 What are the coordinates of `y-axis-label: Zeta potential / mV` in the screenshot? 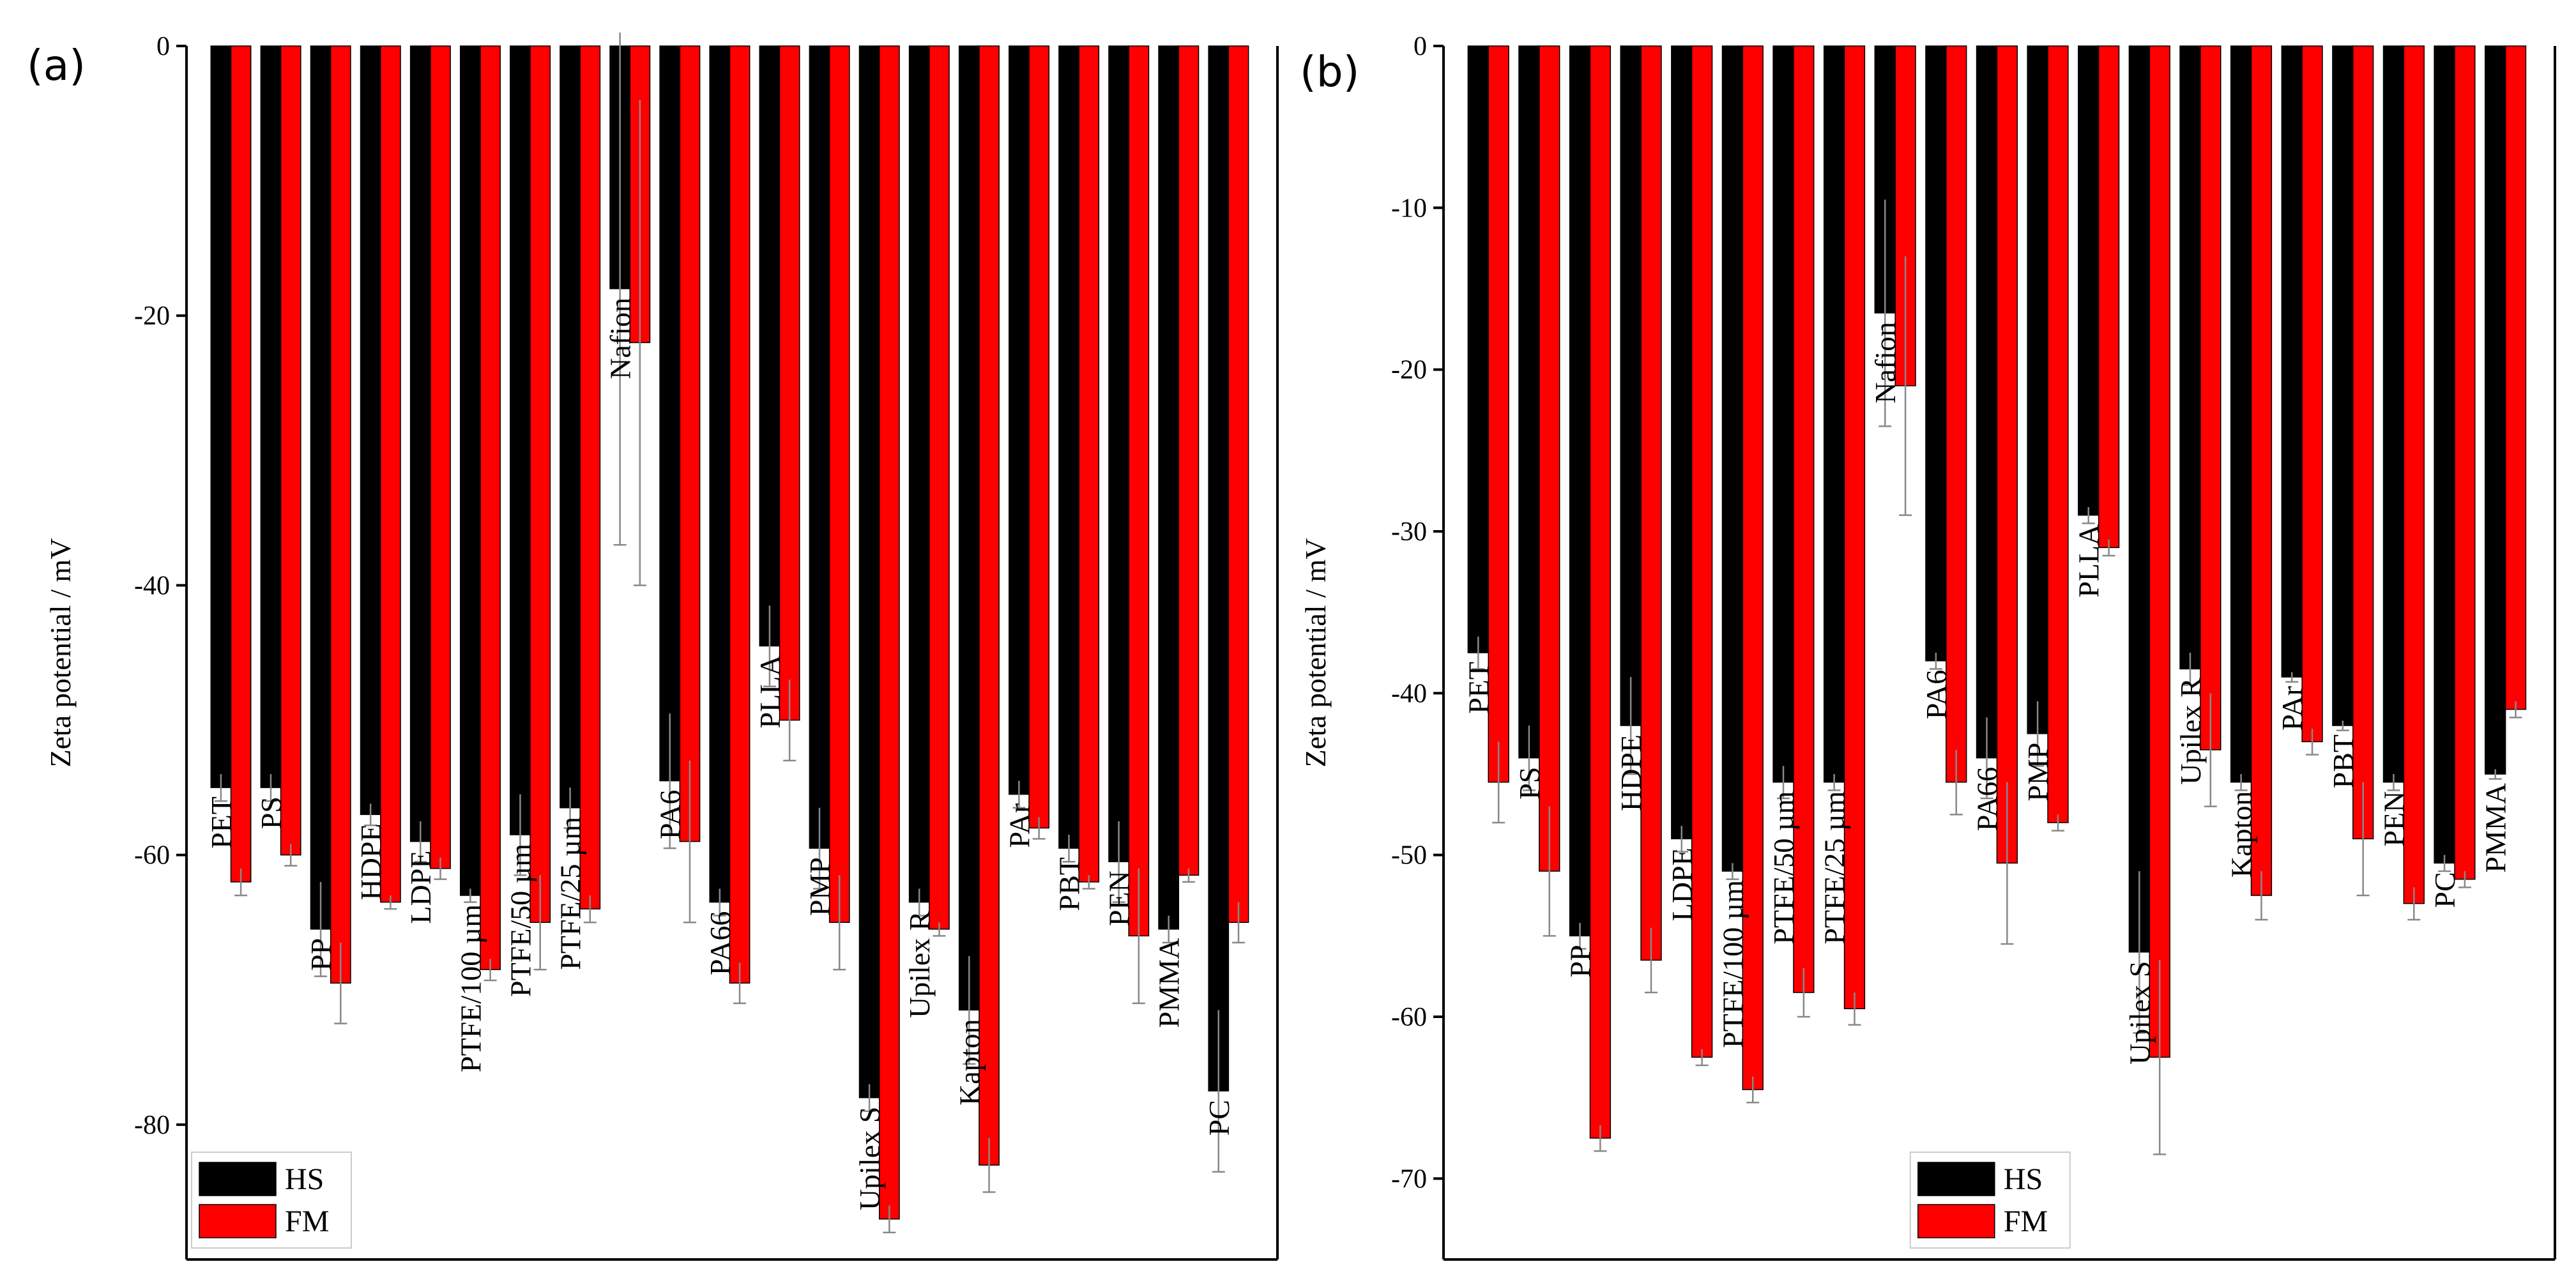 It's located at (60, 653).